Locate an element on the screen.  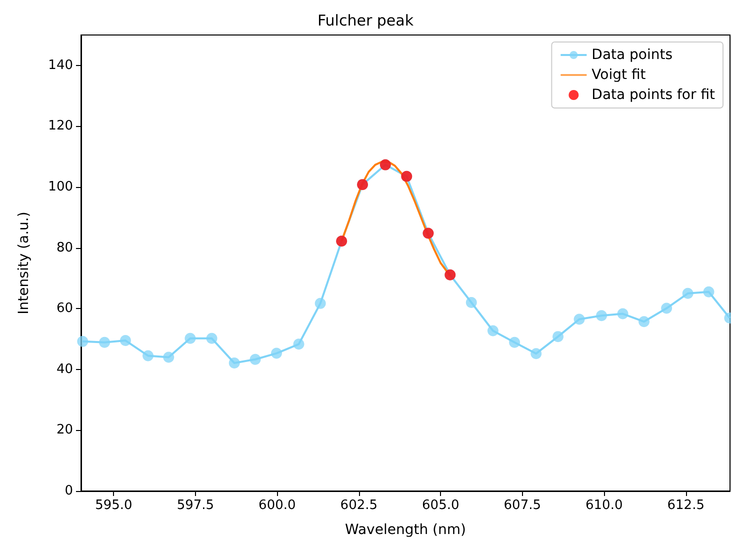
y-tick-label: 40 is located at coordinates (64, 369).